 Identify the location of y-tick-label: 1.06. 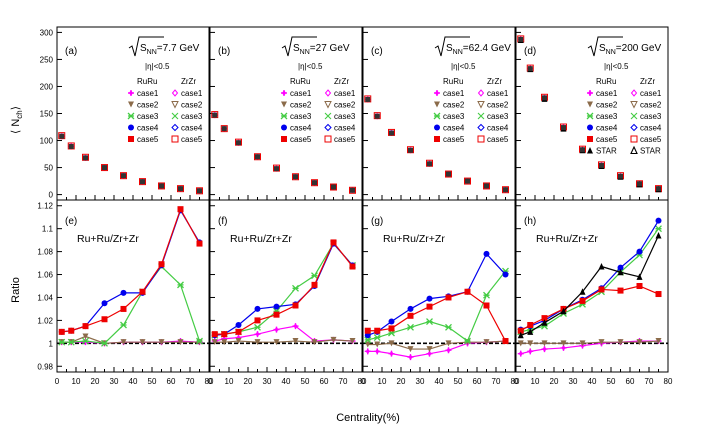
(45, 275).